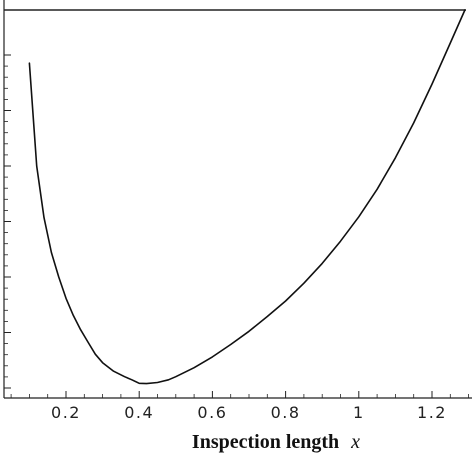  I want to click on x-tick-label: 1, so click(359, 412).